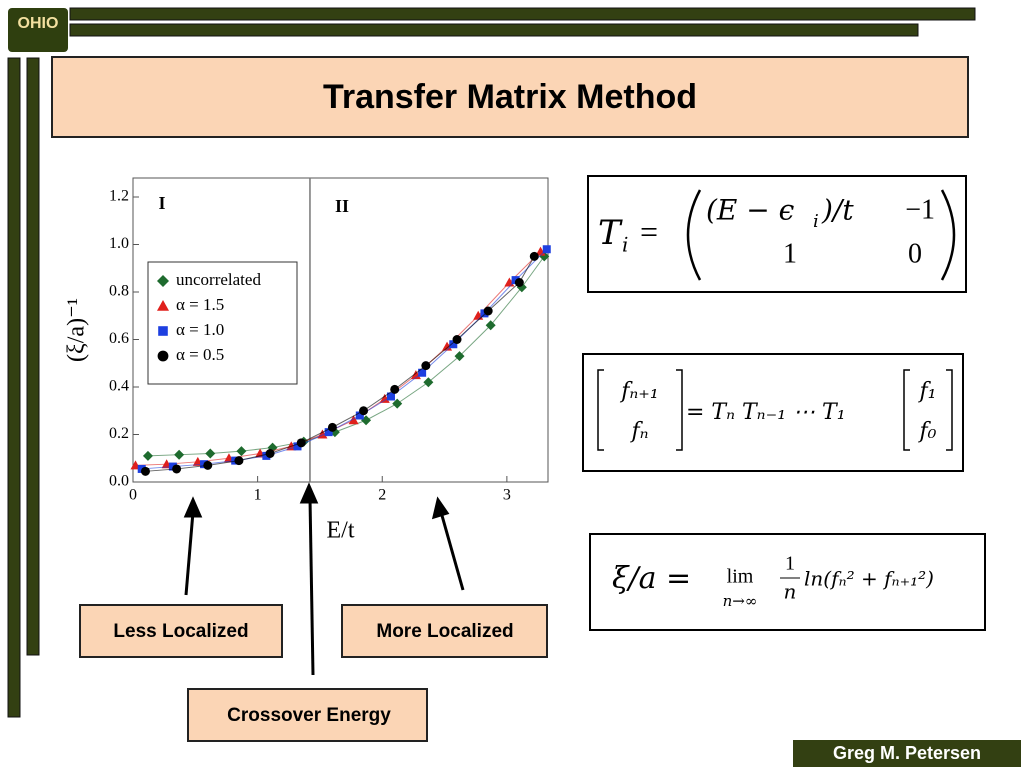 The width and height of the screenshot is (1023, 767). I want to click on eq-lim-sub: n→∞, so click(740, 601).